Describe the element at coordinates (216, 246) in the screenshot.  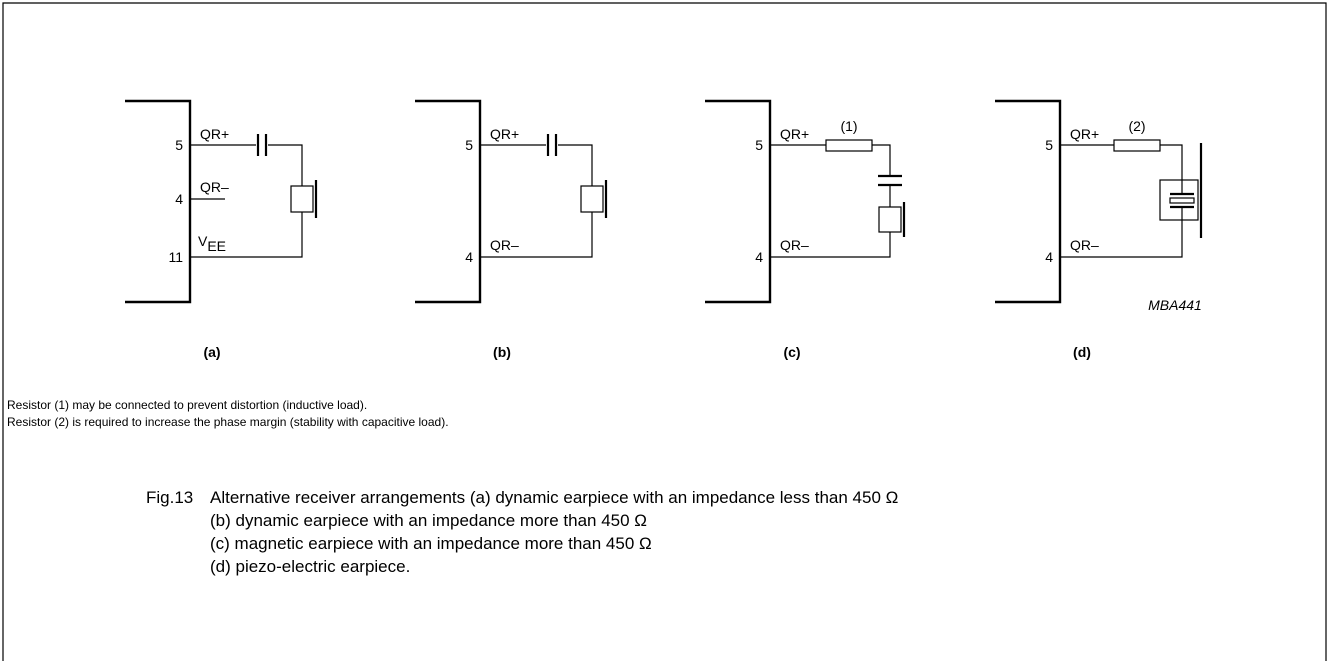
I see `pin-name-sub: EE` at that location.